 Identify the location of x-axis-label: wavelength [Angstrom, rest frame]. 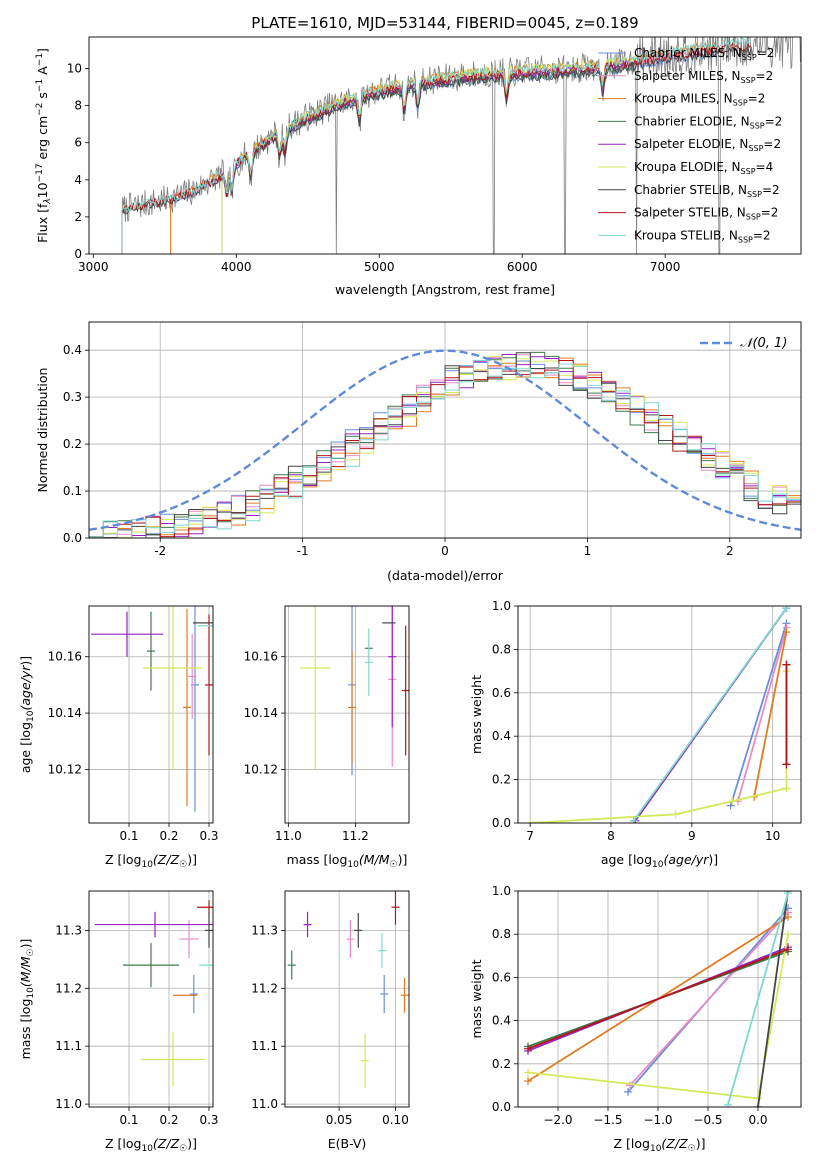
(445, 289).